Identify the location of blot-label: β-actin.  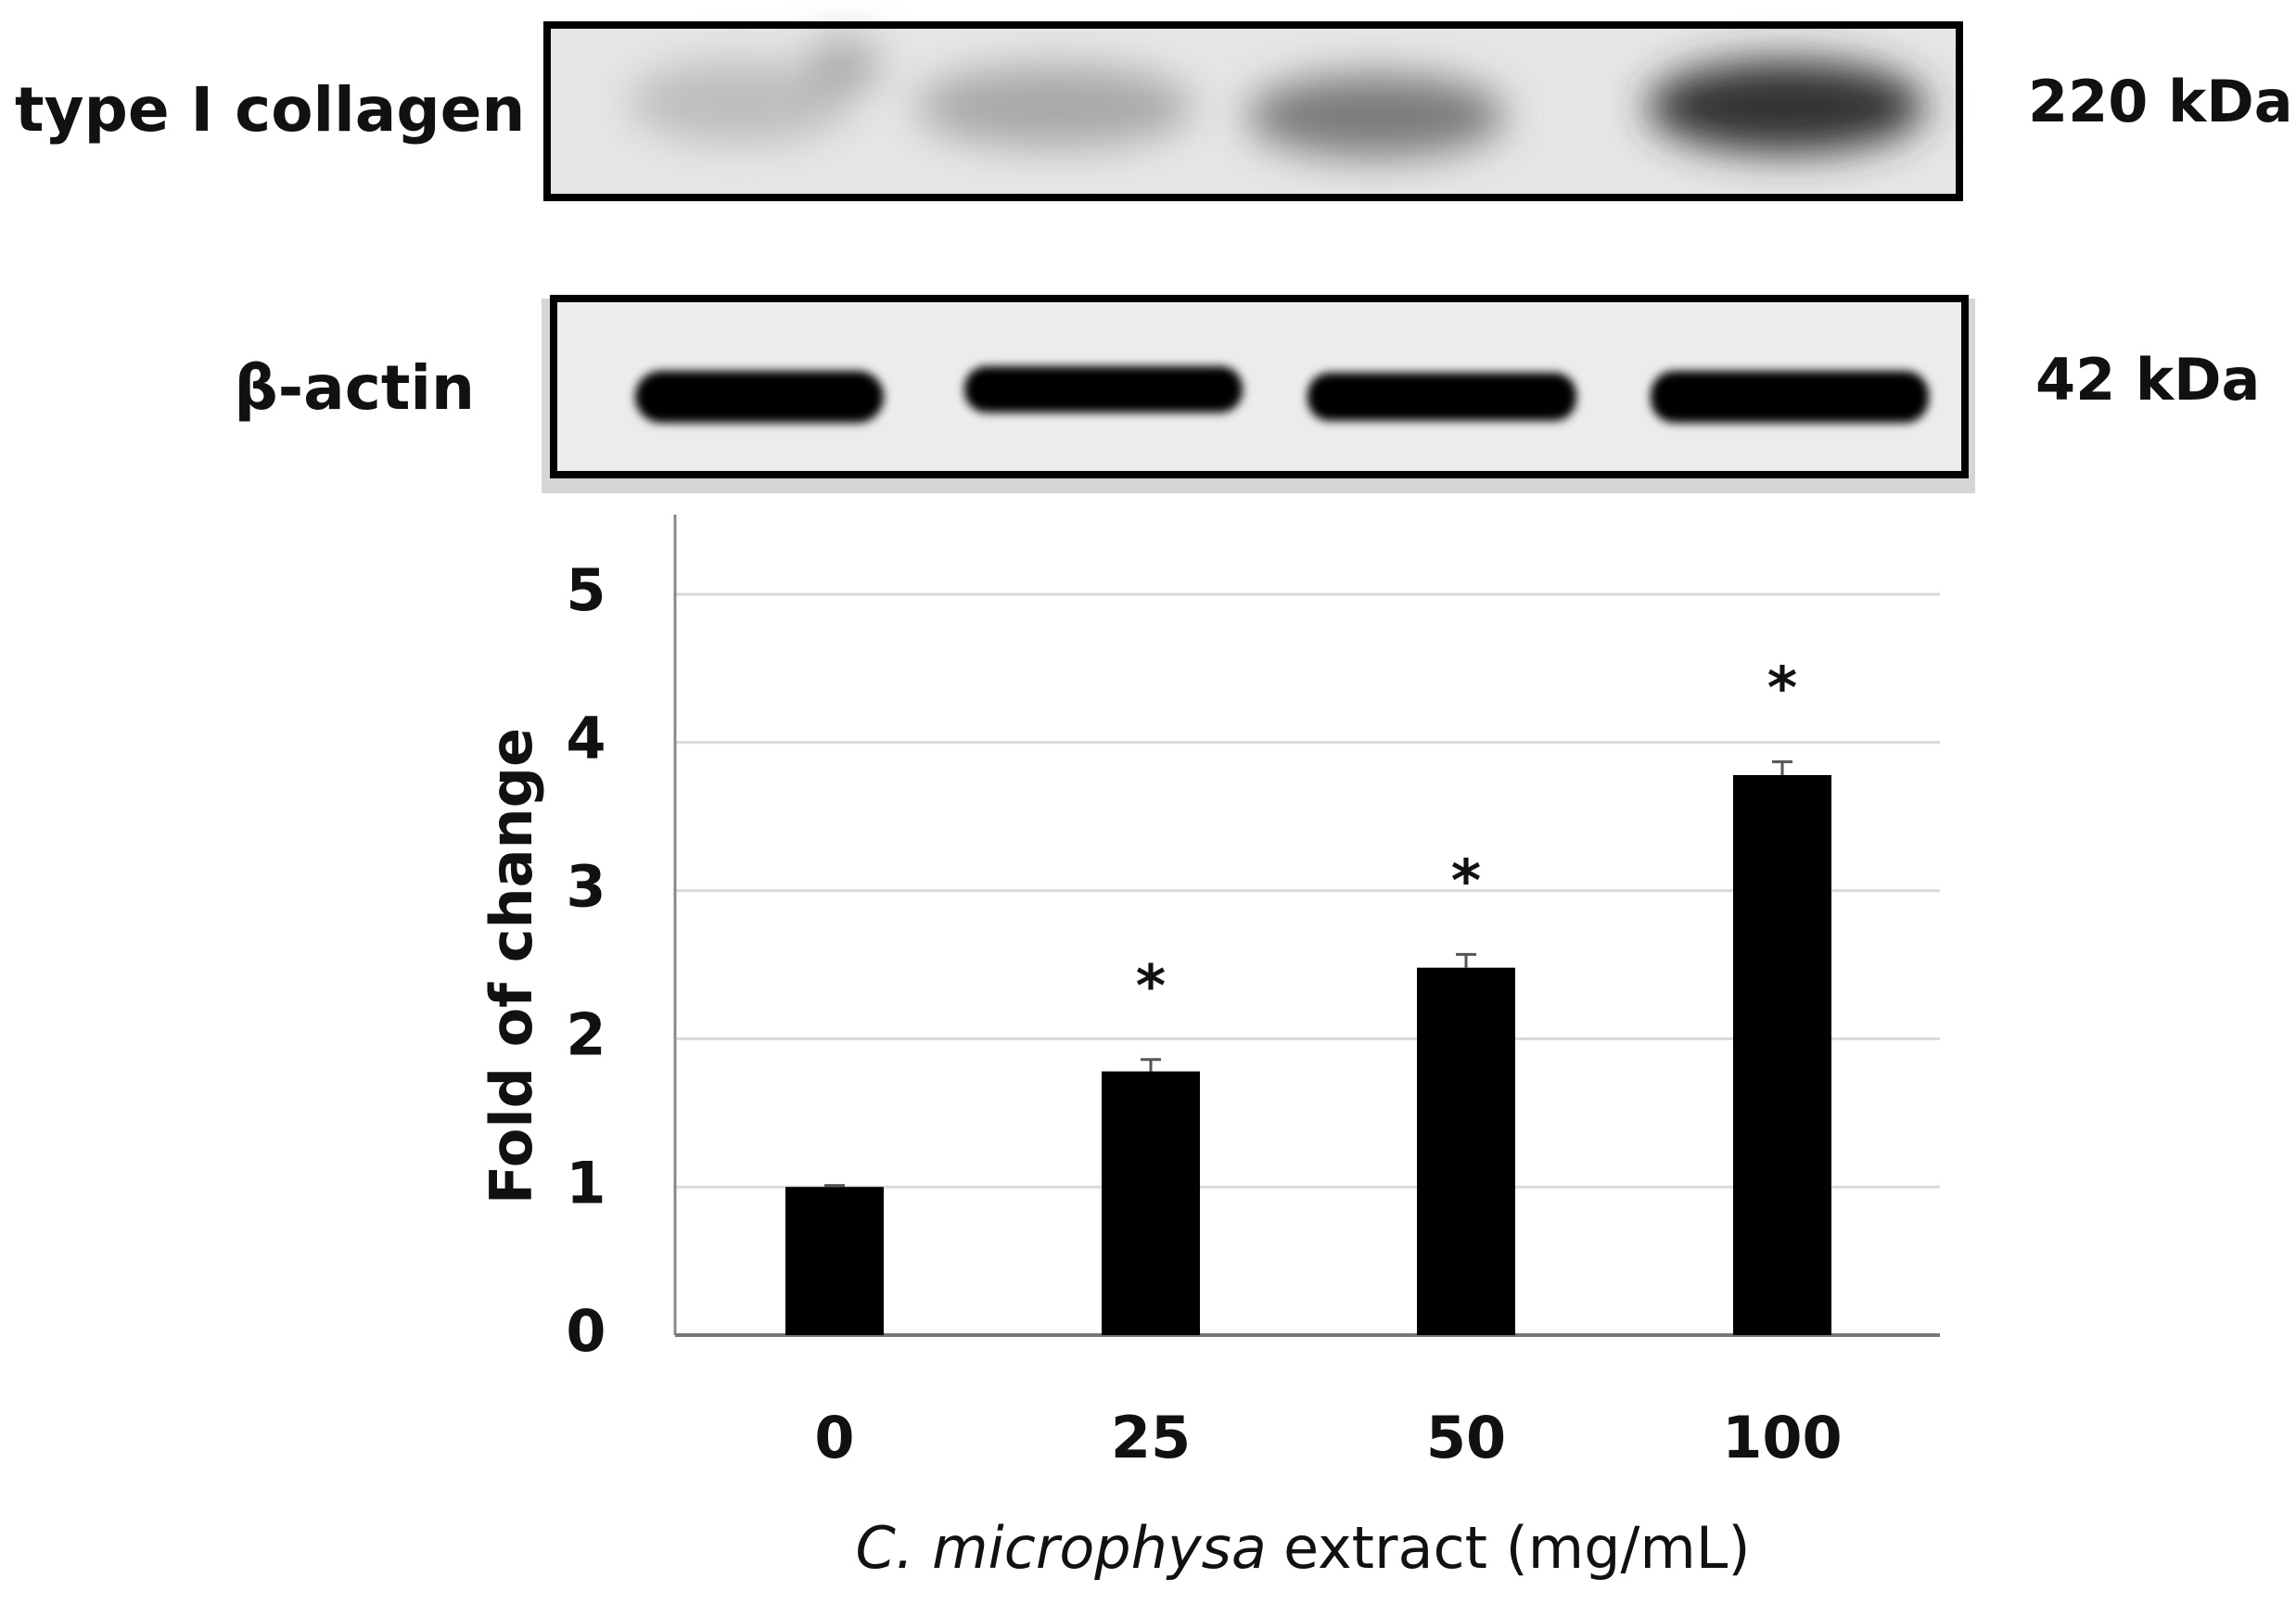
(355, 388).